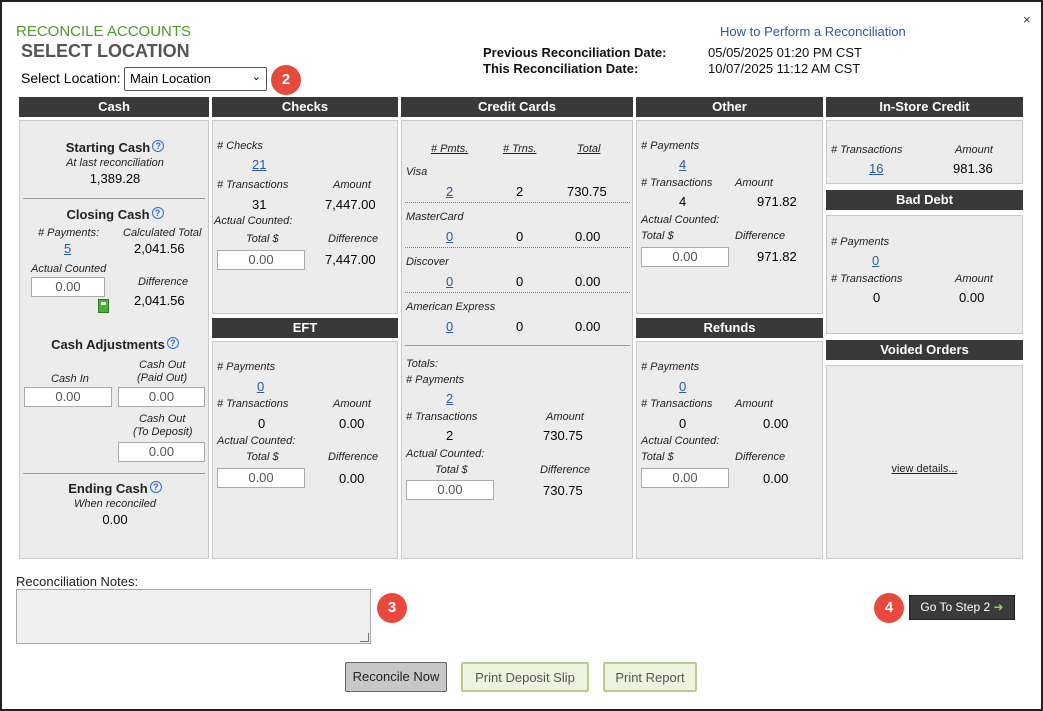 This screenshot has width=1043, height=711. What do you see at coordinates (256, 441) in the screenshot?
I see `eft-actual-label: Actual Counted:` at bounding box center [256, 441].